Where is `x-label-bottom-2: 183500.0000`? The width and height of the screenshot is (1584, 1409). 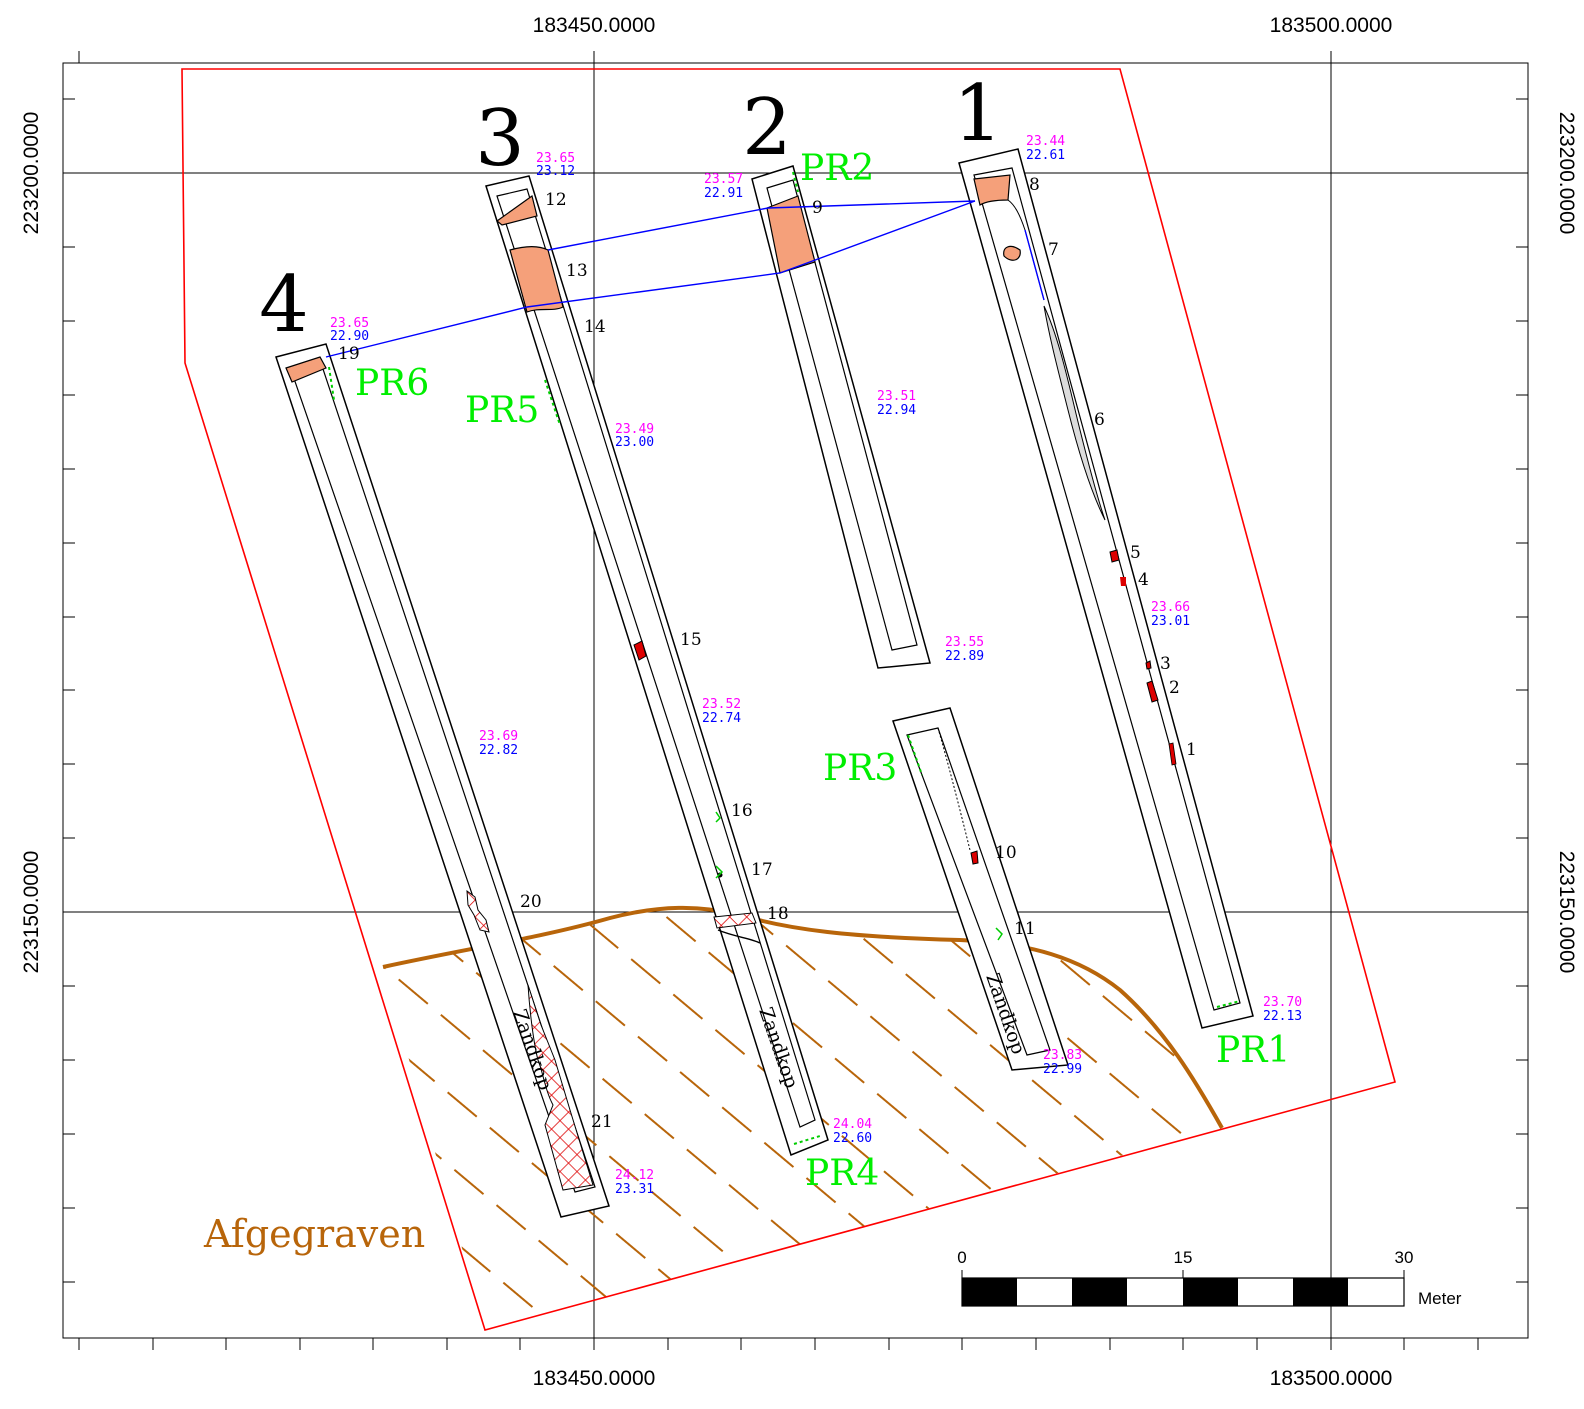
x-label-bottom-2: 183500.0000 is located at coordinates (1331, 1378).